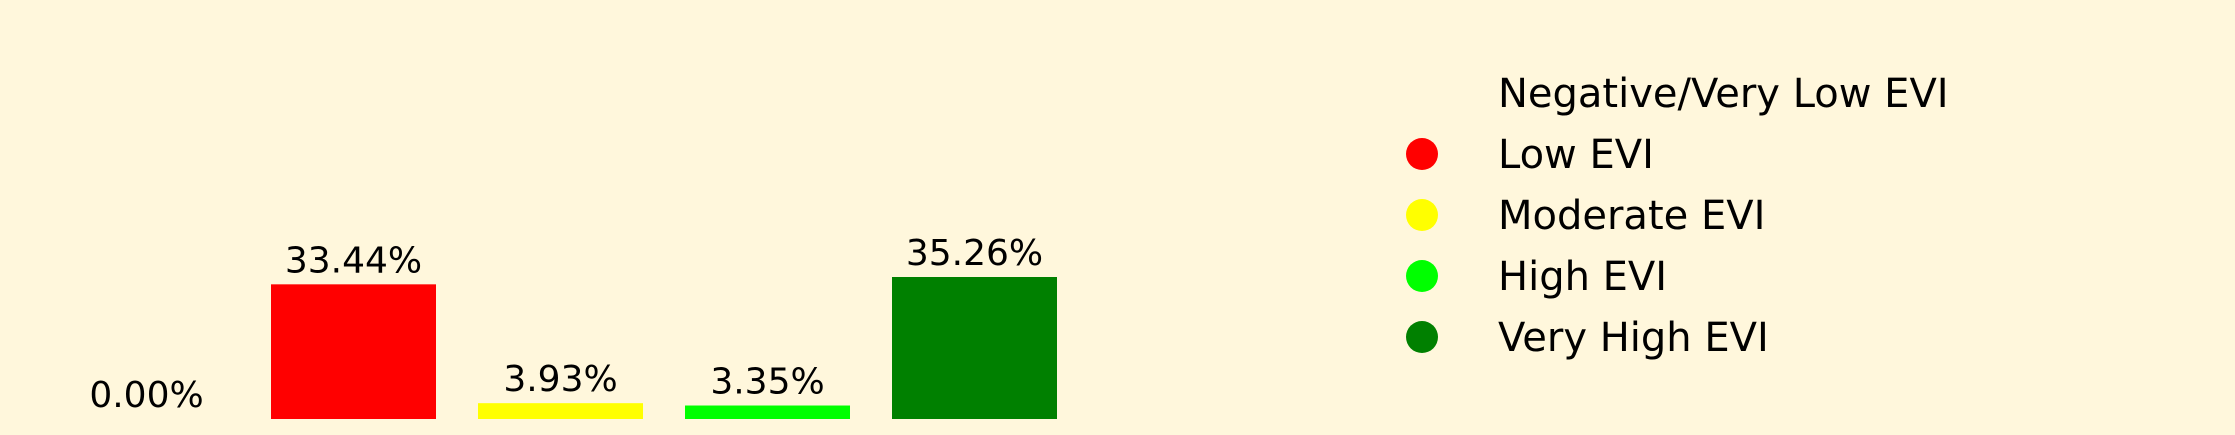 This screenshot has height=435, width=2235. What do you see at coordinates (1723, 94) in the screenshot?
I see `legend-label-negative-very-low-evi: Negative/Very Low EVI` at bounding box center [1723, 94].